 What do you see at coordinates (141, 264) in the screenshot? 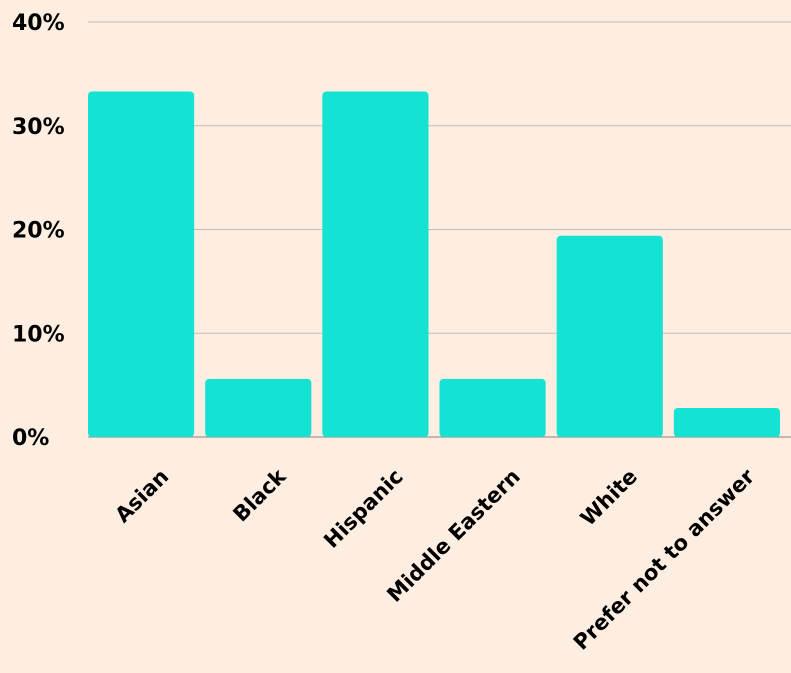
I see `bar-asian` at bounding box center [141, 264].